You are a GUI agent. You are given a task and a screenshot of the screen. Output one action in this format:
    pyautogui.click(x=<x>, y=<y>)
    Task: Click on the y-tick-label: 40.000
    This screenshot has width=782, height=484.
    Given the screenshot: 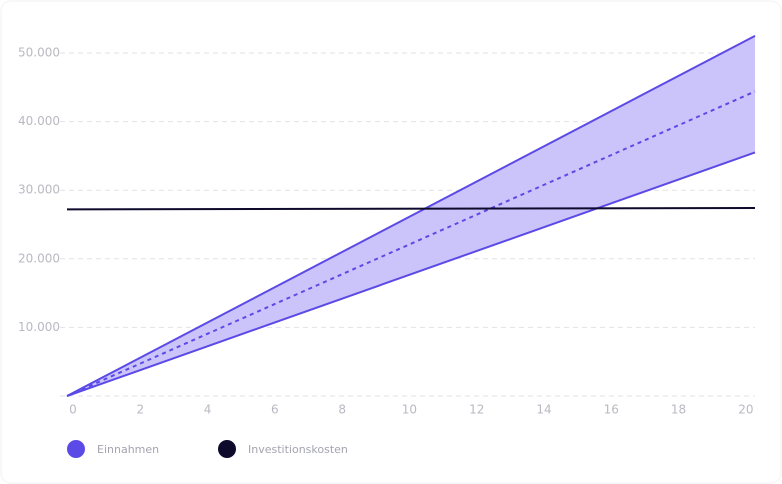 What is the action you would take?
    pyautogui.click(x=39, y=121)
    